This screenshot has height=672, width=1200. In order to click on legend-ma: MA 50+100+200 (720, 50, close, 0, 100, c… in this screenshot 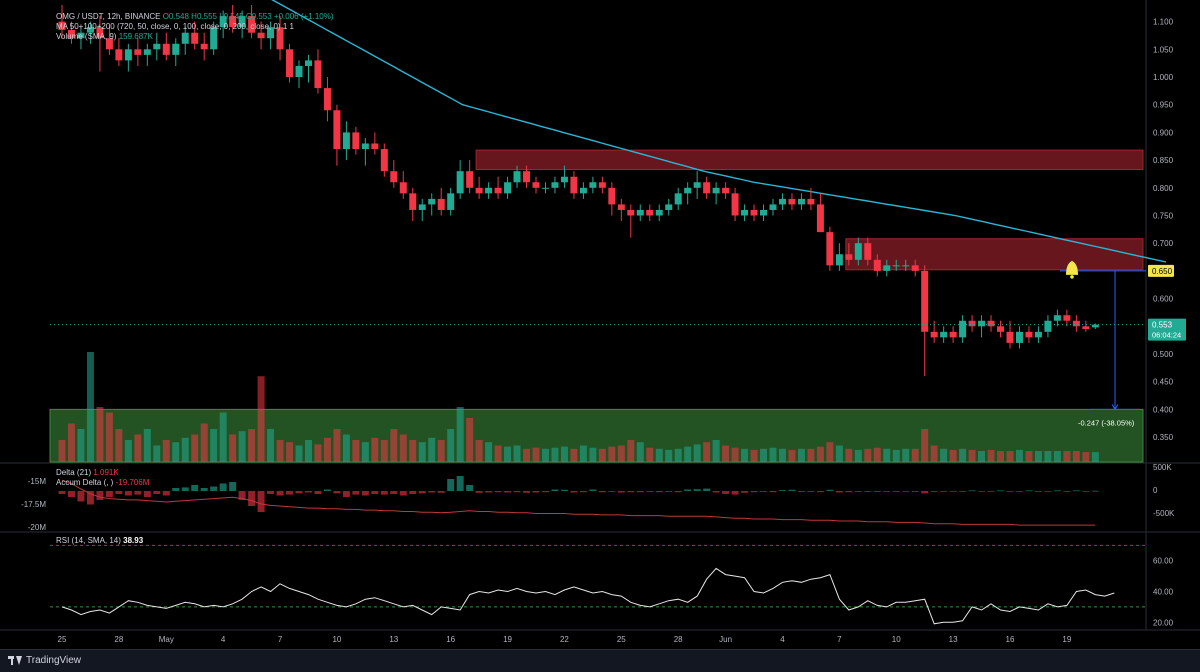, I will do `click(168, 26)`.